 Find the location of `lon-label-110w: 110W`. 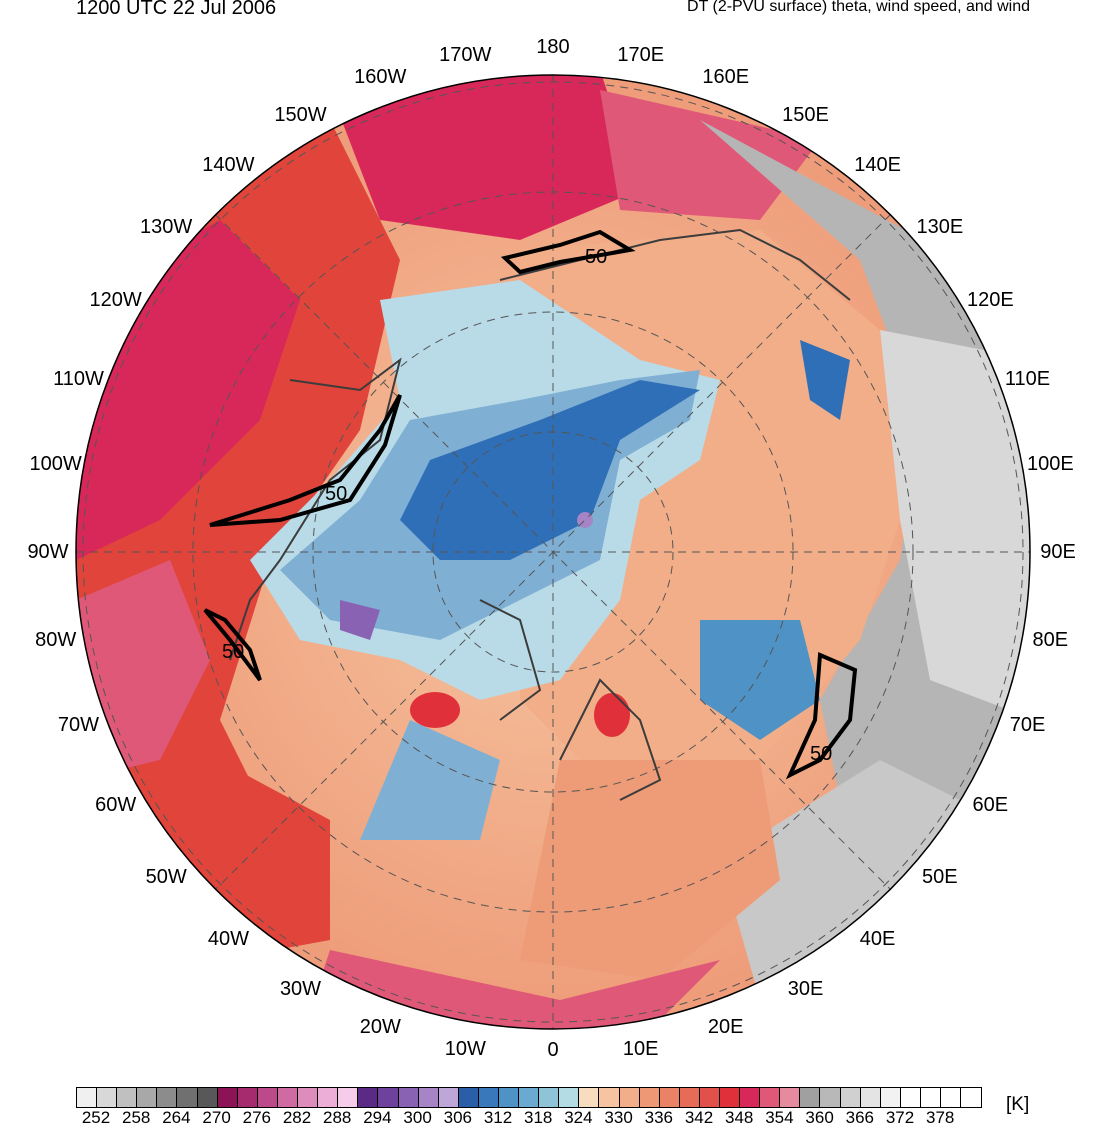

lon-label-110w: 110W is located at coordinates (78, 379).